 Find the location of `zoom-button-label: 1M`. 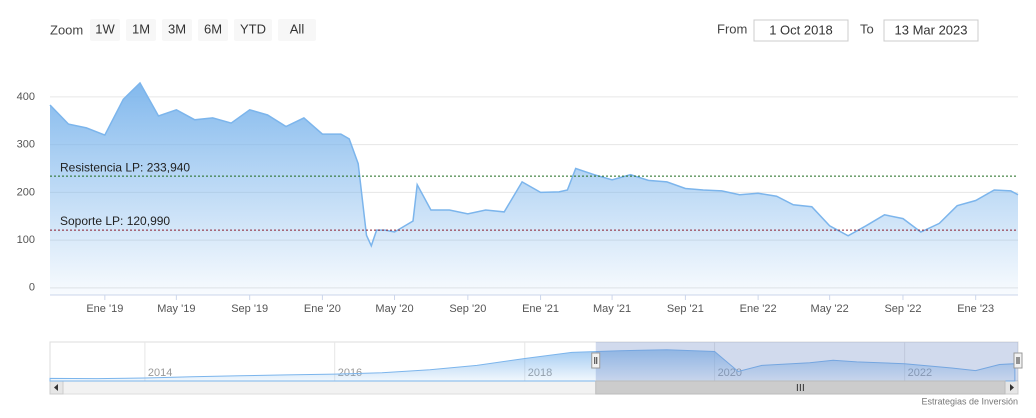

zoom-button-label: 1M is located at coordinates (141, 28).